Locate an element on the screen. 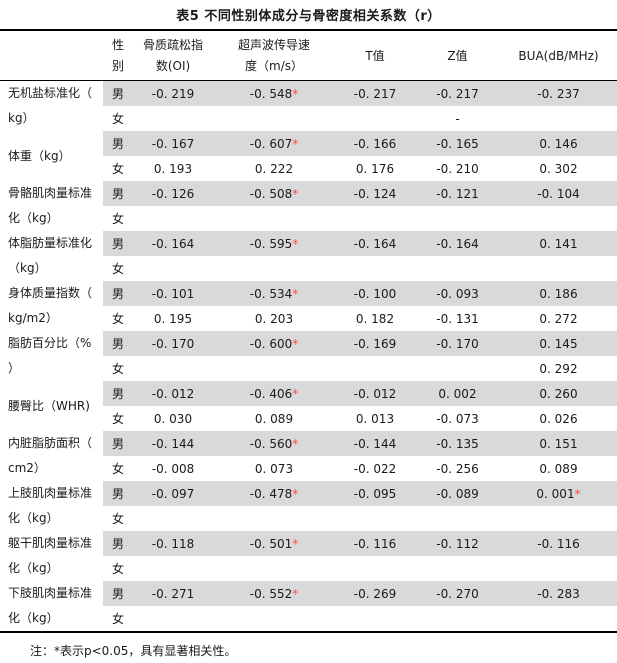  table-row-female: 女 -0. 008 0. 073 -0. 022 -0. 256 0. 089 is located at coordinates (308, 468).